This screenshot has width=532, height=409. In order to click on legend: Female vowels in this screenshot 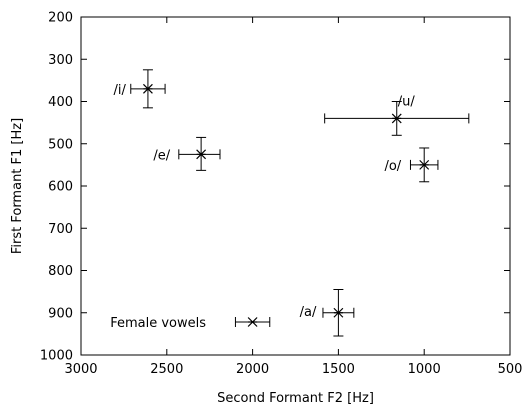, I will do `click(190, 323)`.